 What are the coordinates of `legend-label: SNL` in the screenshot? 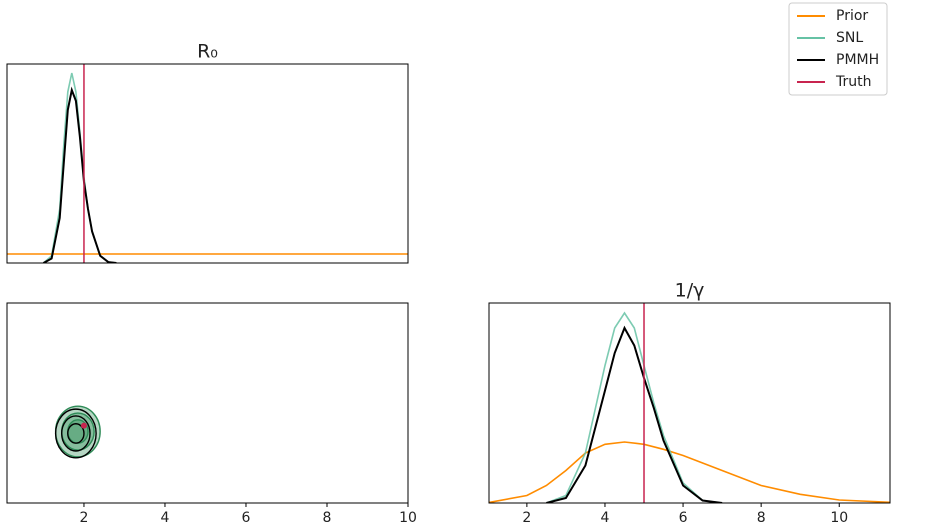 It's located at (849, 38).